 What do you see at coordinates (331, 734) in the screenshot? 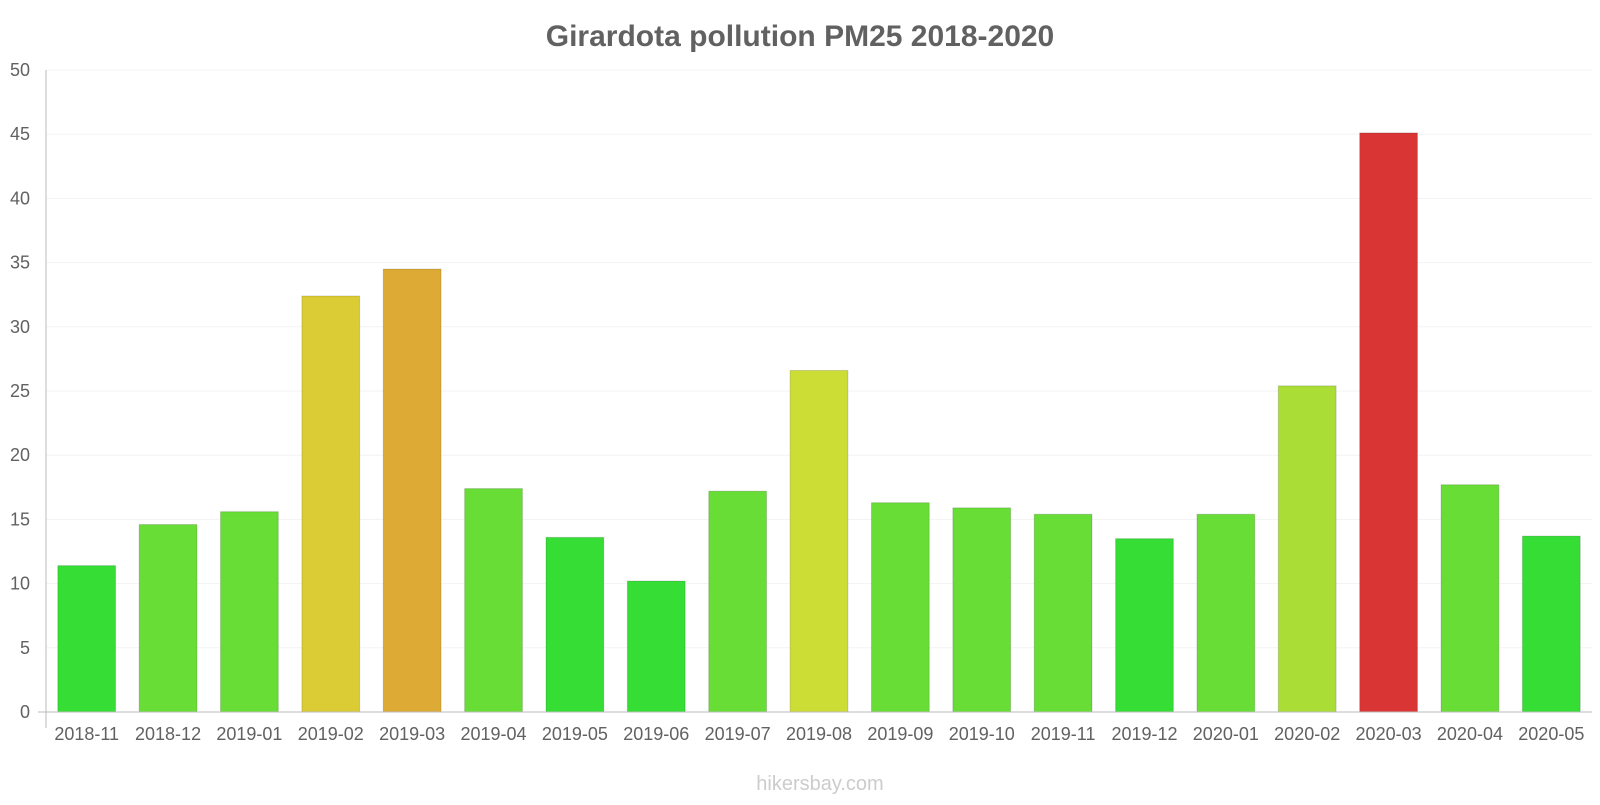
I see `x-tick-label: 2019-02` at bounding box center [331, 734].